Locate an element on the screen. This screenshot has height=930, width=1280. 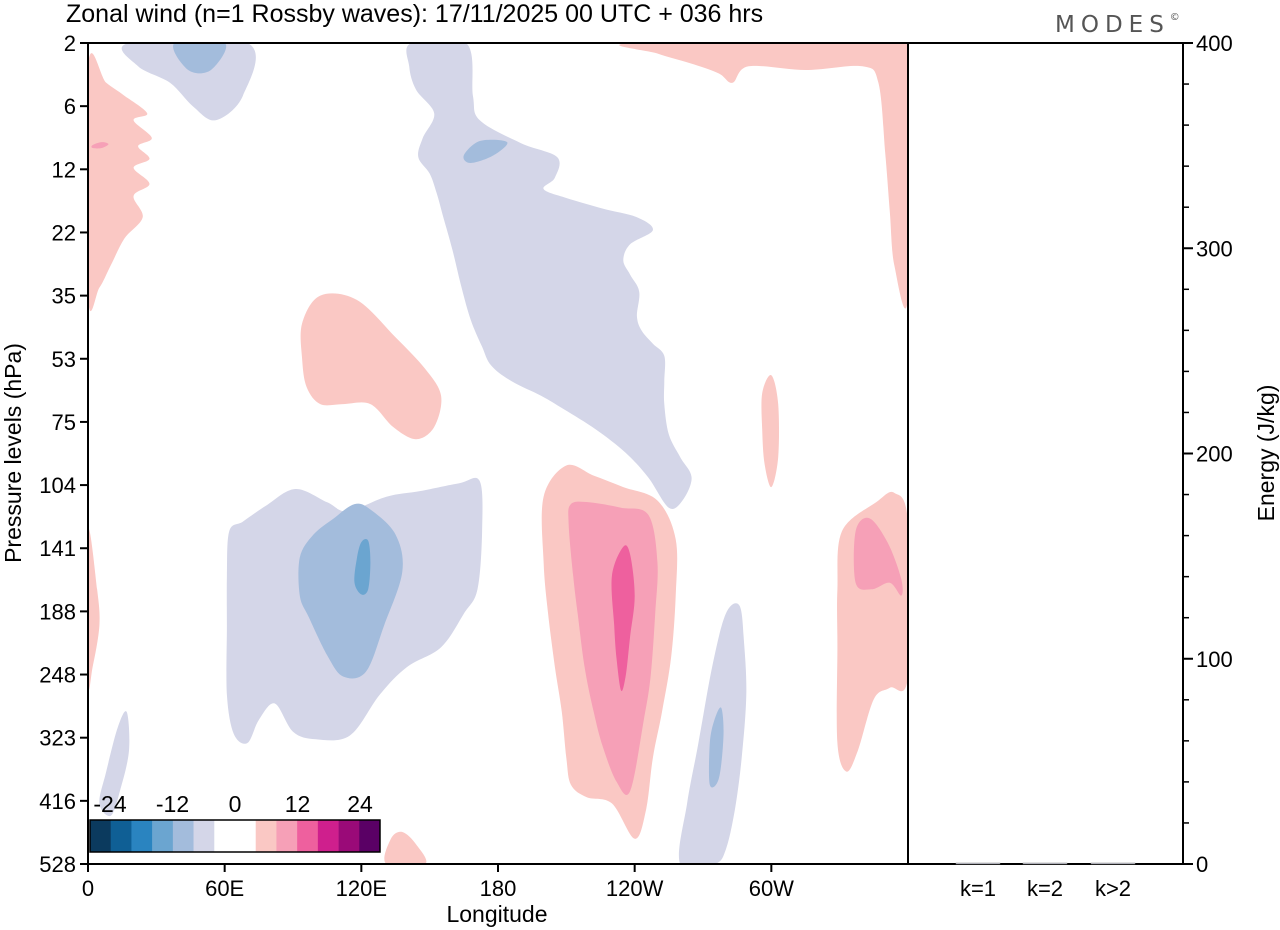
contour-neg-center-small is located at coordinates (485, 151).